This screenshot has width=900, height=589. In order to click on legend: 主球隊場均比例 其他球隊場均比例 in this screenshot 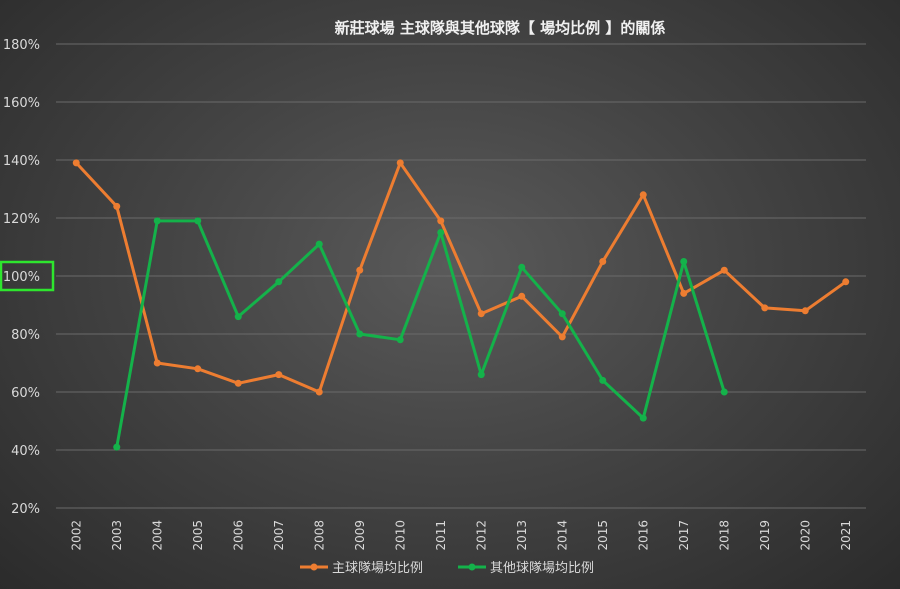, I will do `click(447, 568)`.